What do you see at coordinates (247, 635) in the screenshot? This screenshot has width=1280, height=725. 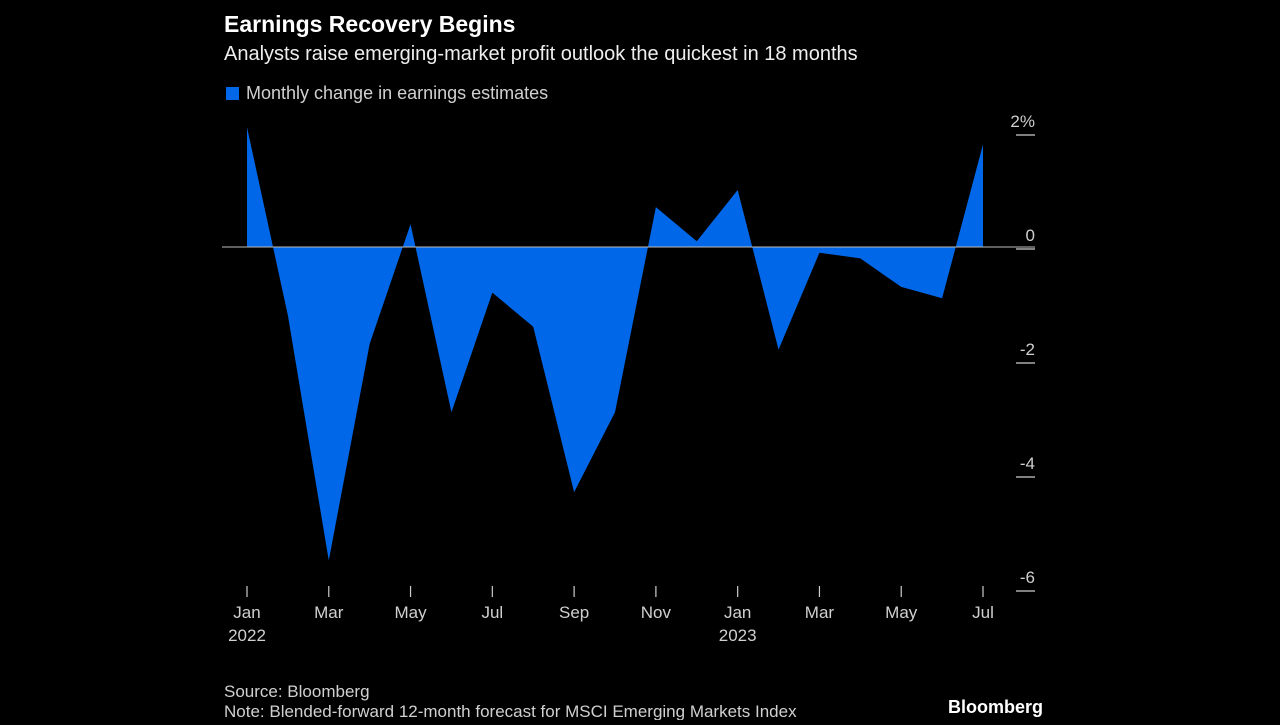 I see `x-year-label: 2022` at bounding box center [247, 635].